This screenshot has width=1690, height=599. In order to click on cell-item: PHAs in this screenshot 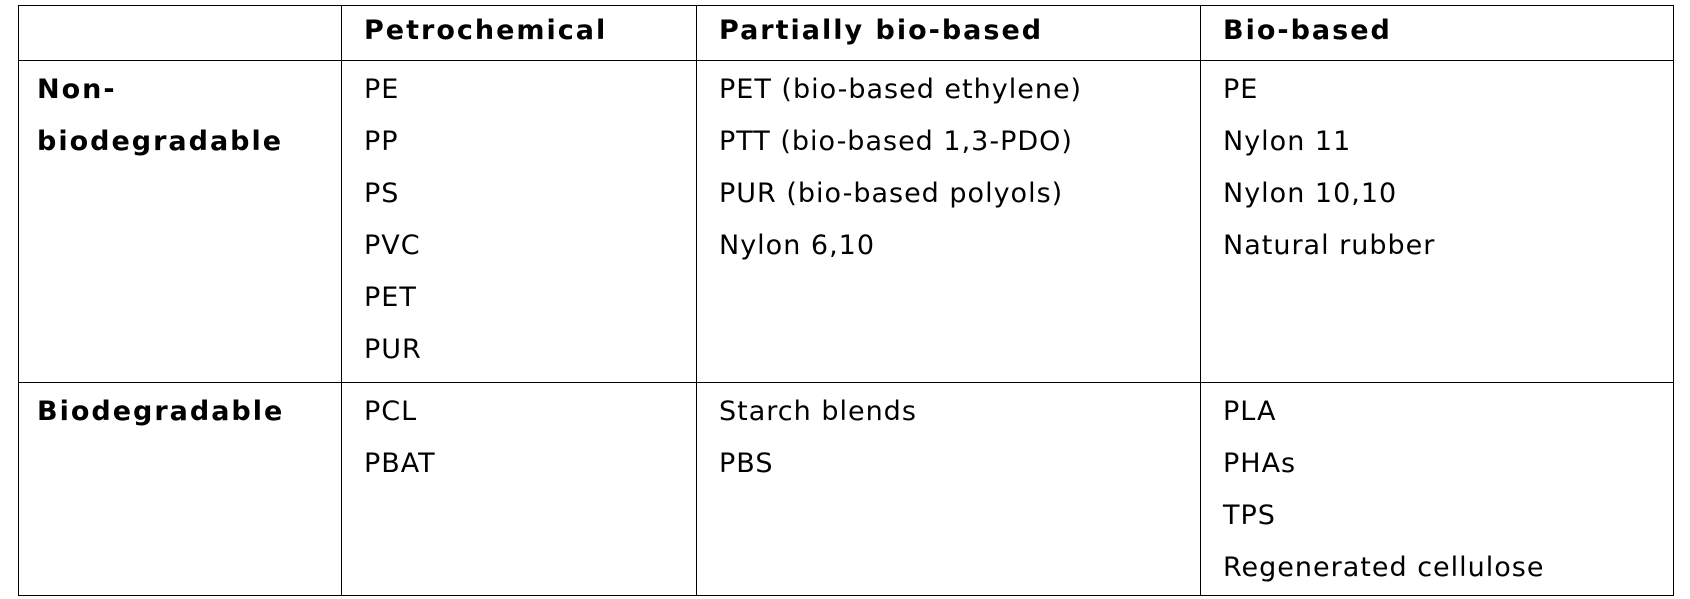, I will do `click(1260, 463)`.